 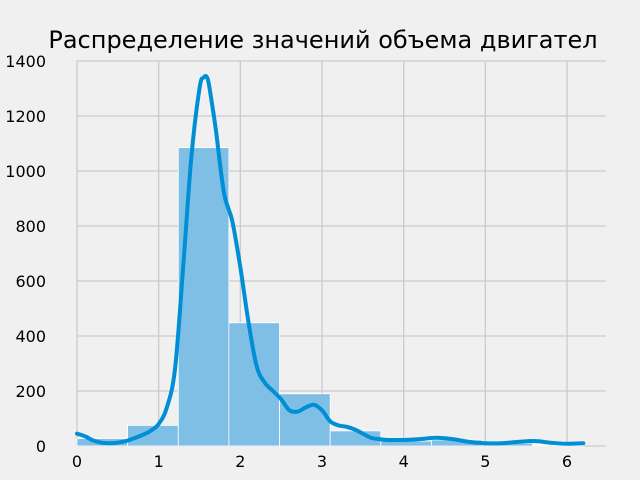 What do you see at coordinates (485, 461) in the screenshot?
I see `x-tick-label: 5` at bounding box center [485, 461].